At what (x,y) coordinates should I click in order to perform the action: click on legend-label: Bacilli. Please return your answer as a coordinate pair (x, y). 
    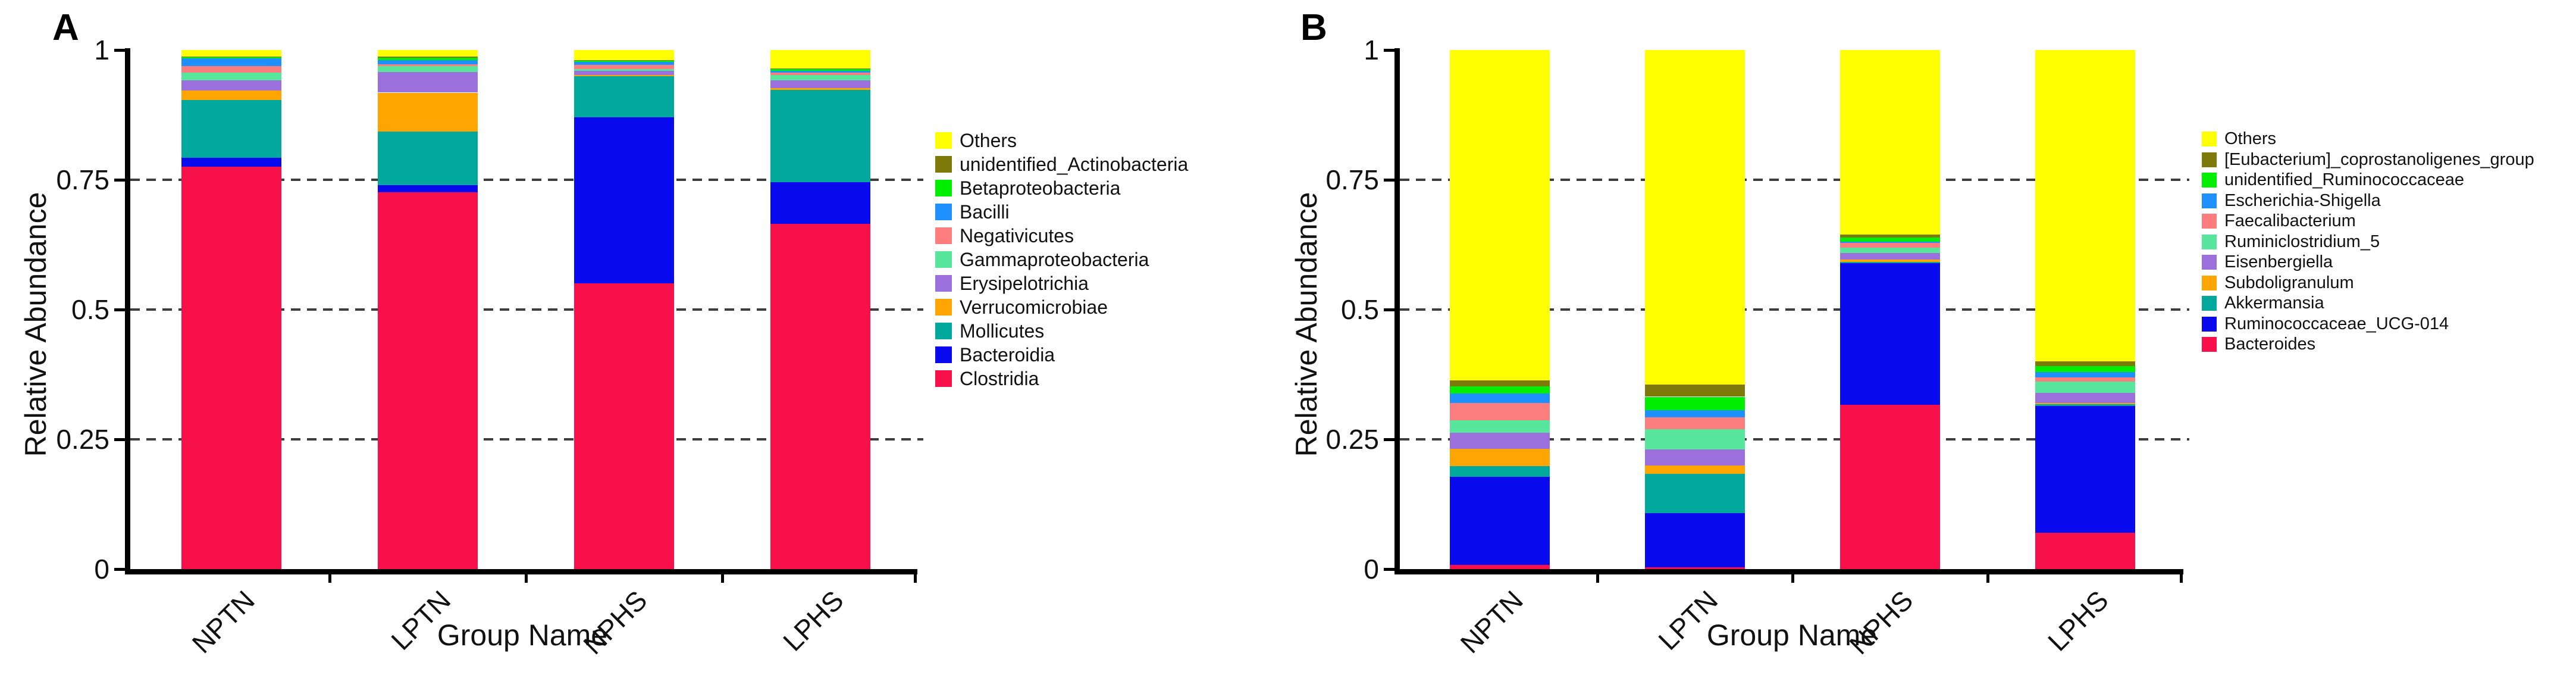
    Looking at the image, I should click on (985, 212).